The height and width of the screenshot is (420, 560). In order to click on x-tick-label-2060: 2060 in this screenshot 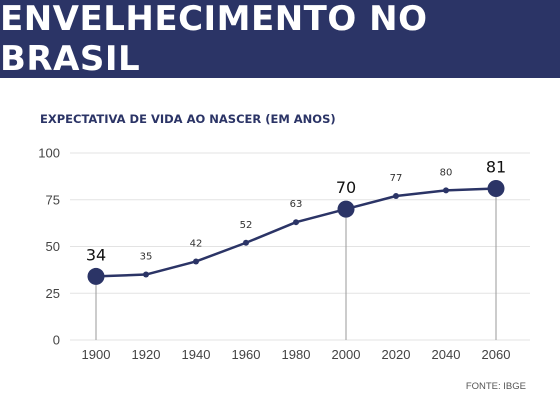, I will do `click(496, 354)`.